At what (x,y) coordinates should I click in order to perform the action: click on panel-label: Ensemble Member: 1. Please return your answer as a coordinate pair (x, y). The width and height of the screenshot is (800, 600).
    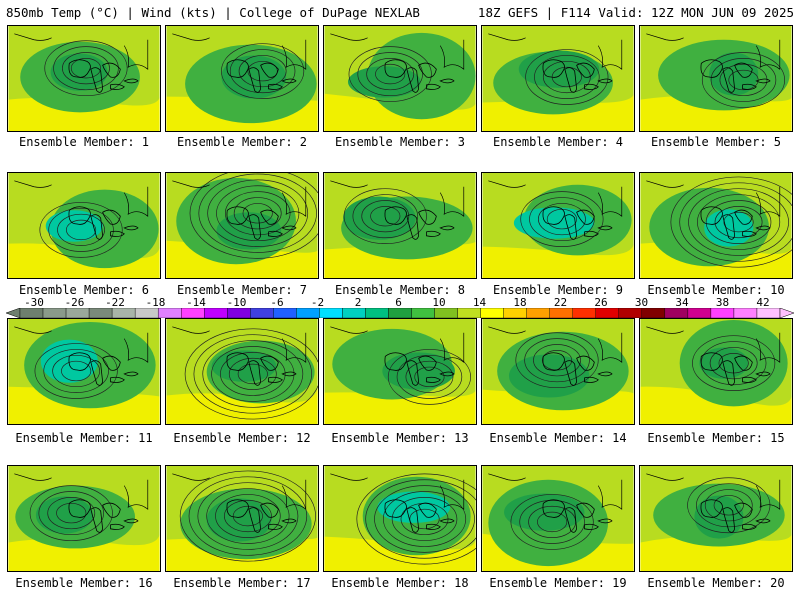
    Looking at the image, I should click on (84, 142).